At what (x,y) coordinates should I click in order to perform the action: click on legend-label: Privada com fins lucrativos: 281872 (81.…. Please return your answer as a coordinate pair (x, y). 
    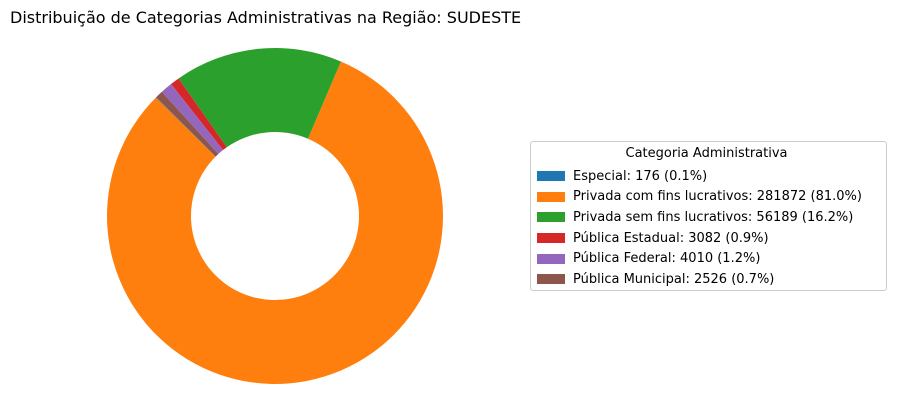
    Looking at the image, I should click on (717, 197).